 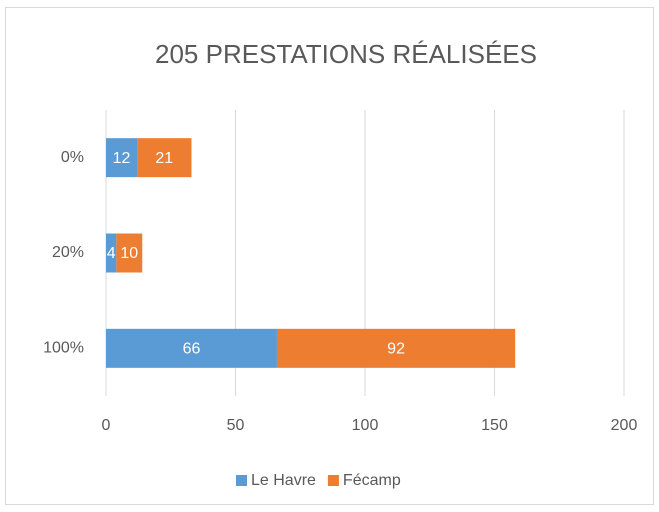 I want to click on chart-title: 205 PRESTATIONS RÉALISÉES, so click(x=346, y=54).